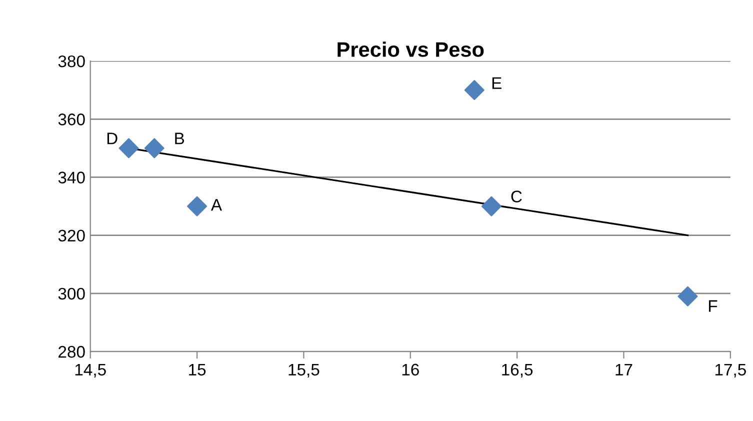 This screenshot has height=421, width=753. I want to click on x-tick-label: 14,5, so click(90, 371).